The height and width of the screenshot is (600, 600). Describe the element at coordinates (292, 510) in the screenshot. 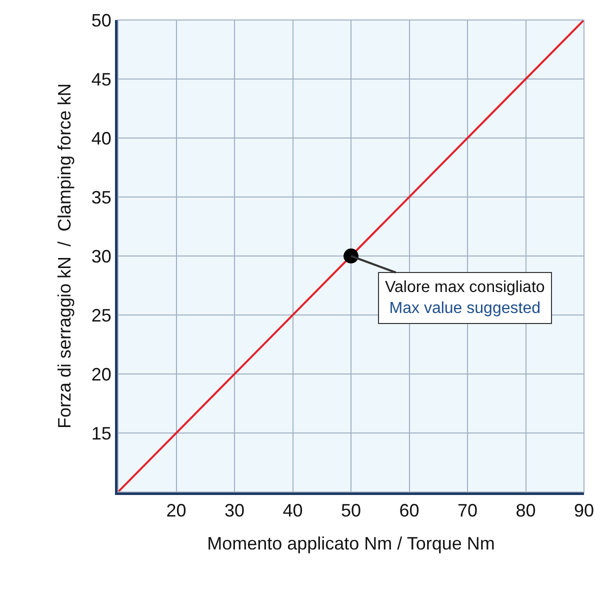

I see `x-tick-label: 40` at that location.